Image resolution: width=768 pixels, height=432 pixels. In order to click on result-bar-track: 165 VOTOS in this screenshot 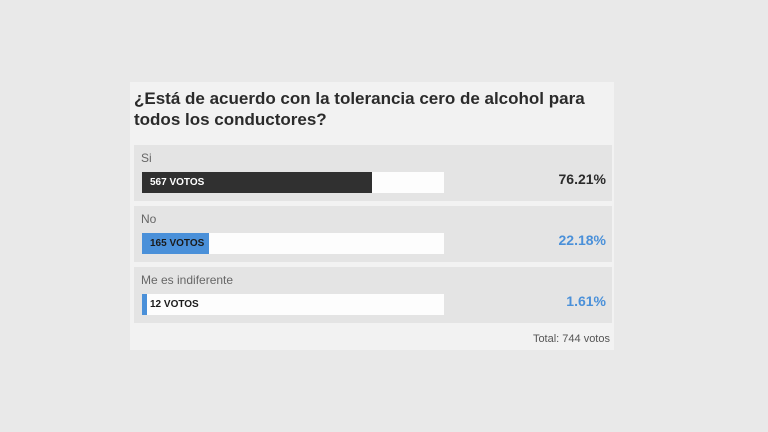, I will do `click(293, 243)`.